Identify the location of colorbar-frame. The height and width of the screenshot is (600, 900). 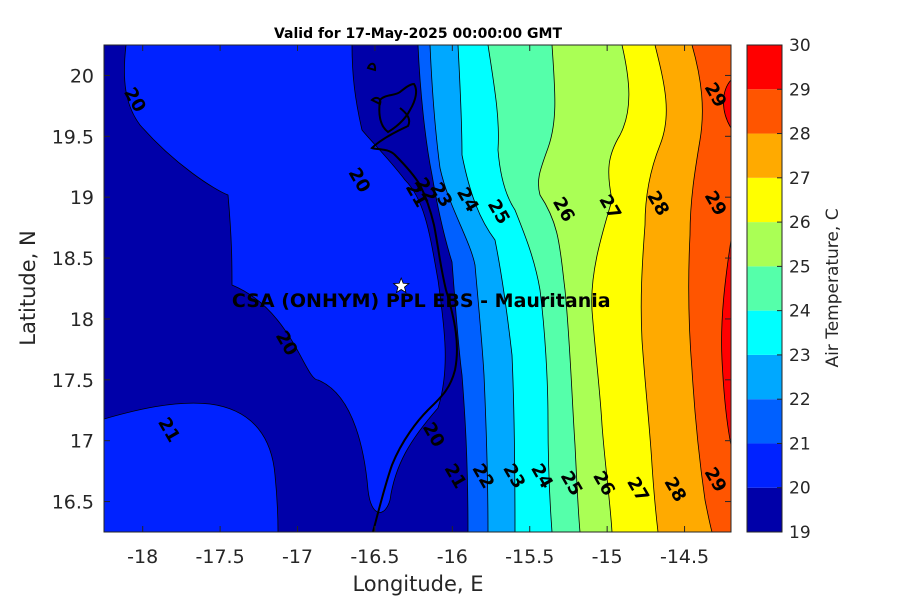
(764, 288).